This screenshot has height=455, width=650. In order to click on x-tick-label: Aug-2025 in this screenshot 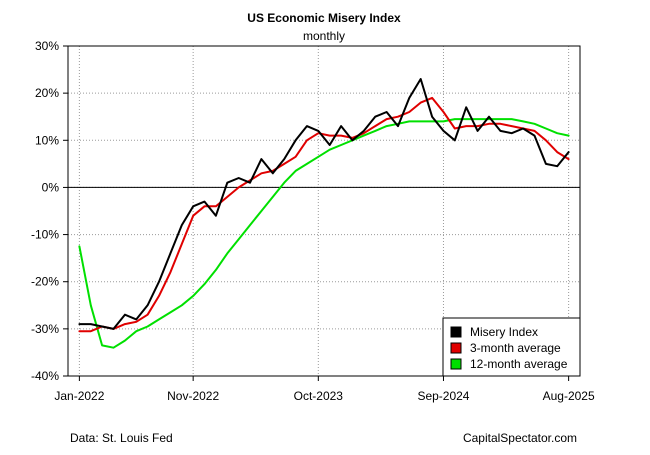, I will do `click(569, 396)`.